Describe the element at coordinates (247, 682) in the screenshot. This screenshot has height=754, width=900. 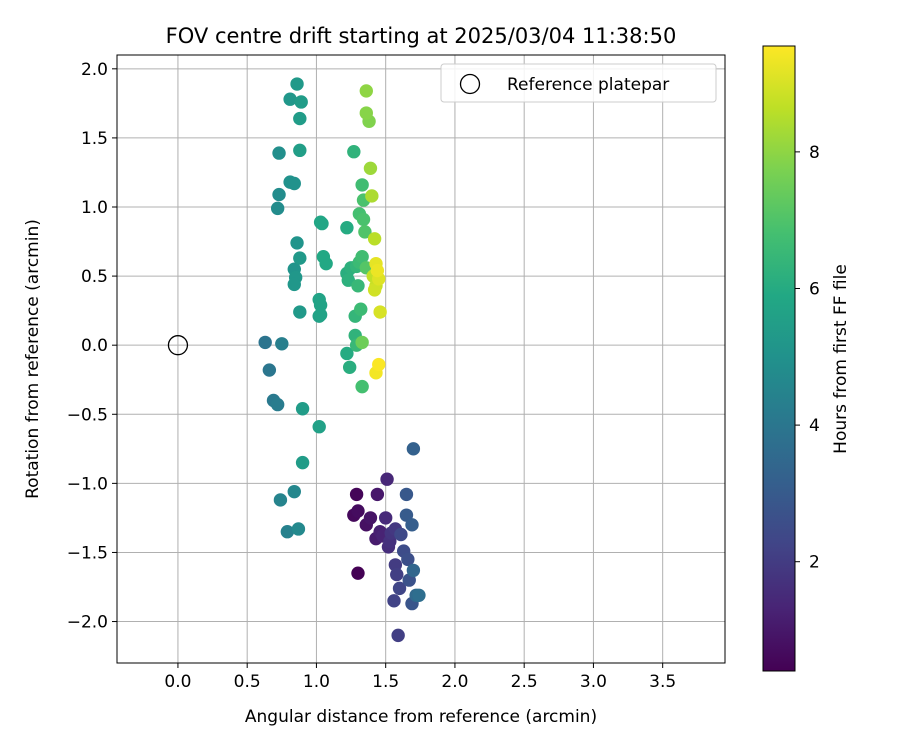
I see `x-tick-label: 0.5` at that location.